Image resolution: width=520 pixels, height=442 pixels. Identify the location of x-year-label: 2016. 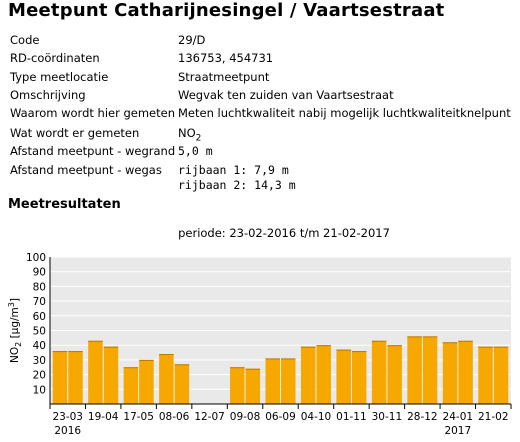
(67, 431).